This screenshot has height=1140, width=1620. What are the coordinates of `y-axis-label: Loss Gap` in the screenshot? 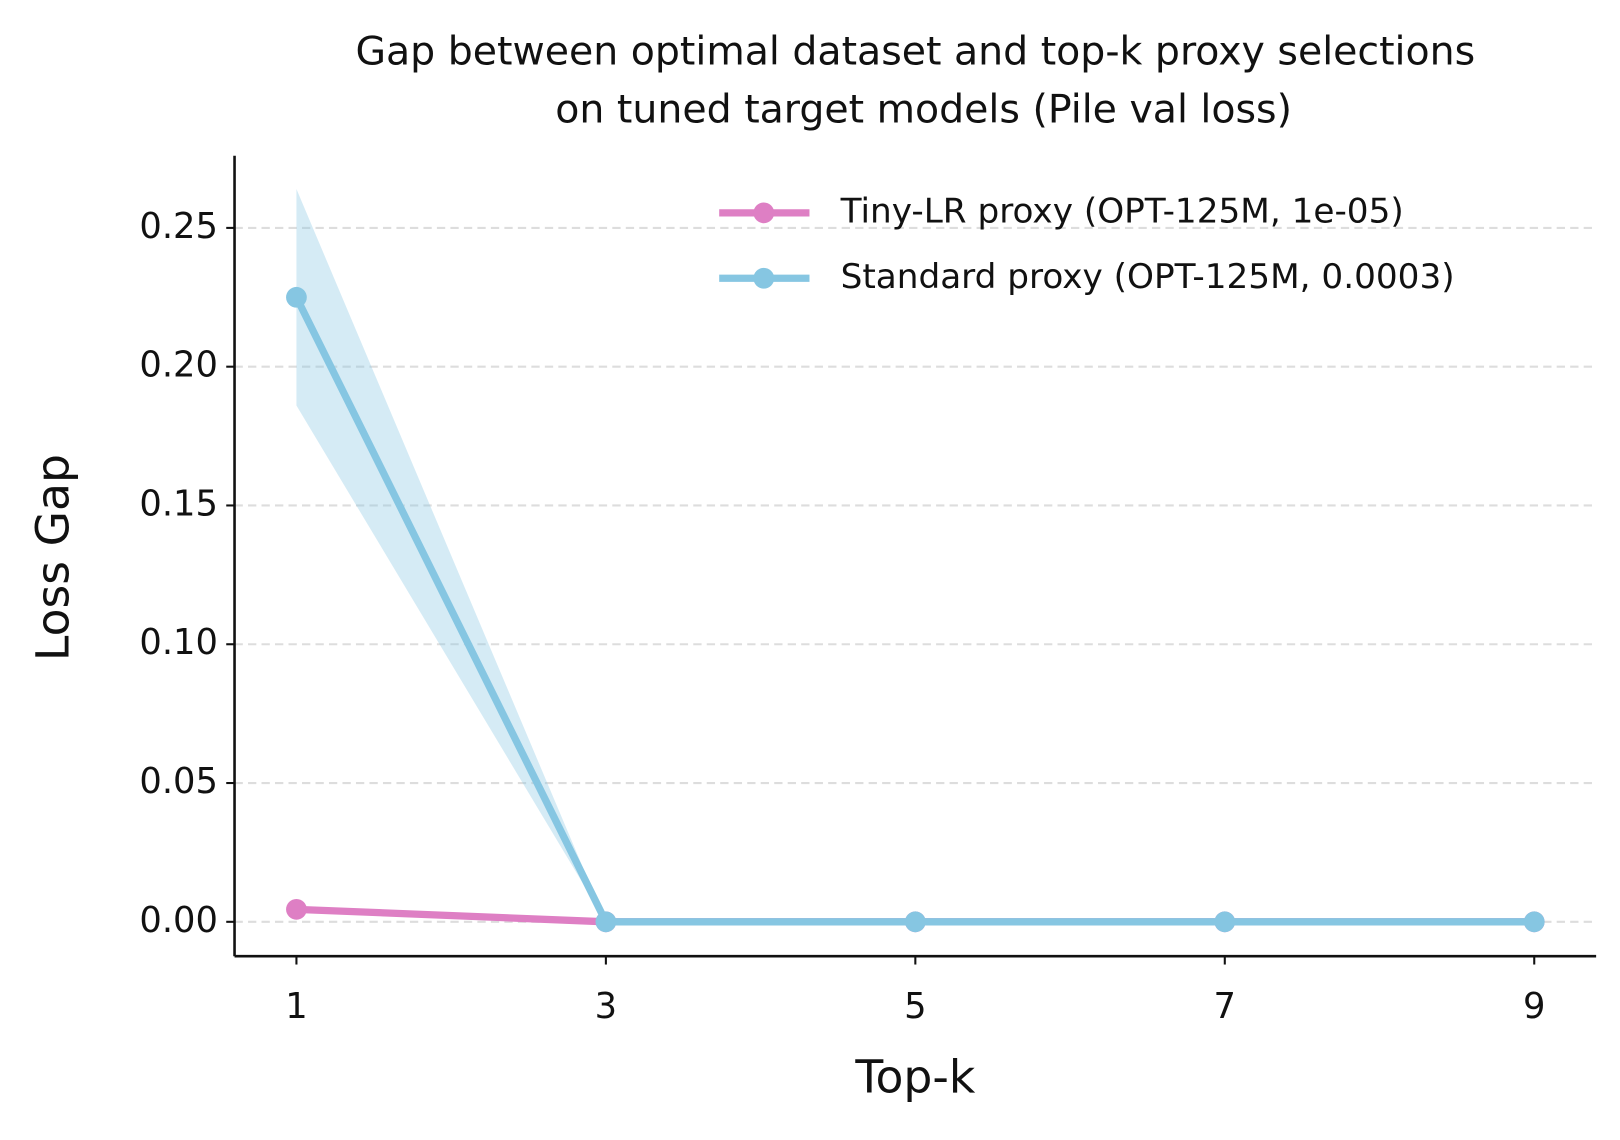 It's located at (53, 557).